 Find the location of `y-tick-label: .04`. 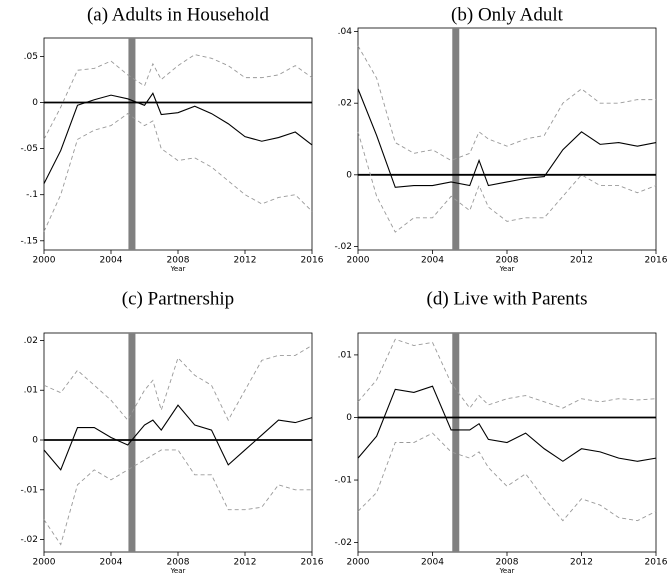

y-tick-label: .04 is located at coordinates (345, 32).